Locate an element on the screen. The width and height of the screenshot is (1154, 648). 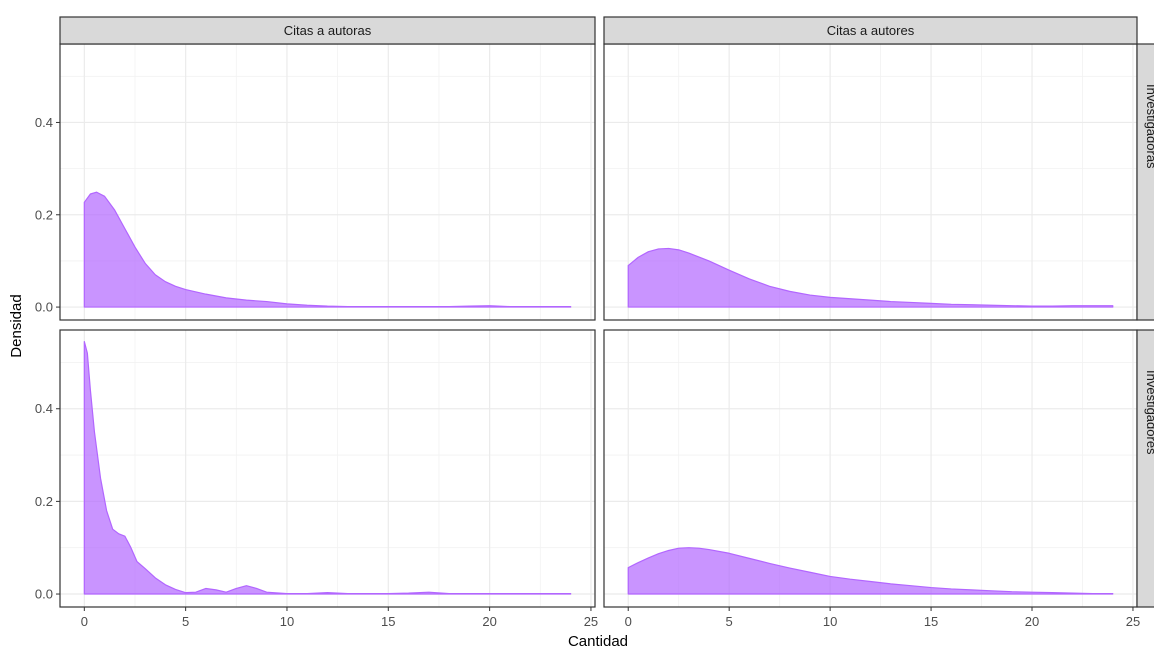
x-axis-title: Cantidad is located at coordinates (598, 640).